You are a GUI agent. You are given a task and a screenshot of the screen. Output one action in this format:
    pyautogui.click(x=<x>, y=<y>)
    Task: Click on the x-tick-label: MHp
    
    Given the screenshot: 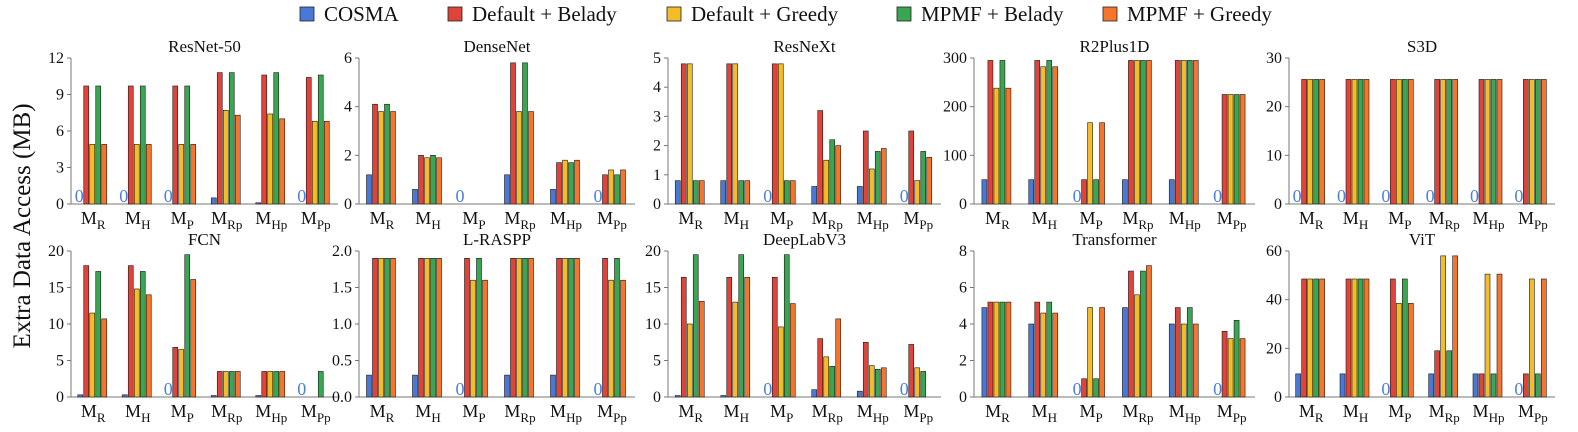 What is the action you would take?
    pyautogui.click(x=1489, y=413)
    